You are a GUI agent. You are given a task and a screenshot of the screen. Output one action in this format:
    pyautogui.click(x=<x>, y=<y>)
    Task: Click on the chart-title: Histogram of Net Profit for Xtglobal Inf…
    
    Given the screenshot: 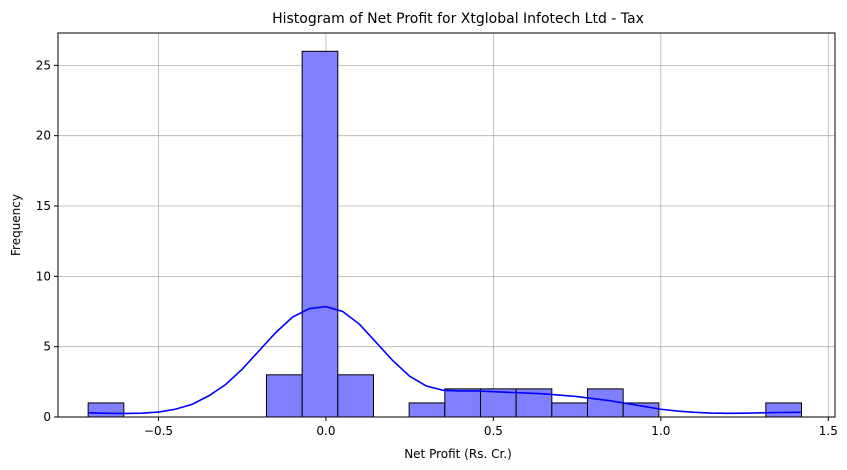 What is the action you would take?
    pyautogui.click(x=458, y=19)
    